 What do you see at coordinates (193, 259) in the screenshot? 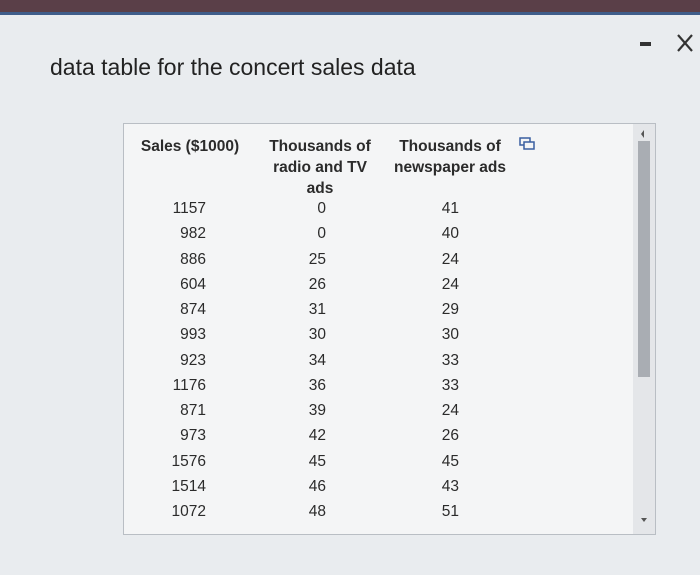
I see `table-cell: 886` at bounding box center [193, 259].